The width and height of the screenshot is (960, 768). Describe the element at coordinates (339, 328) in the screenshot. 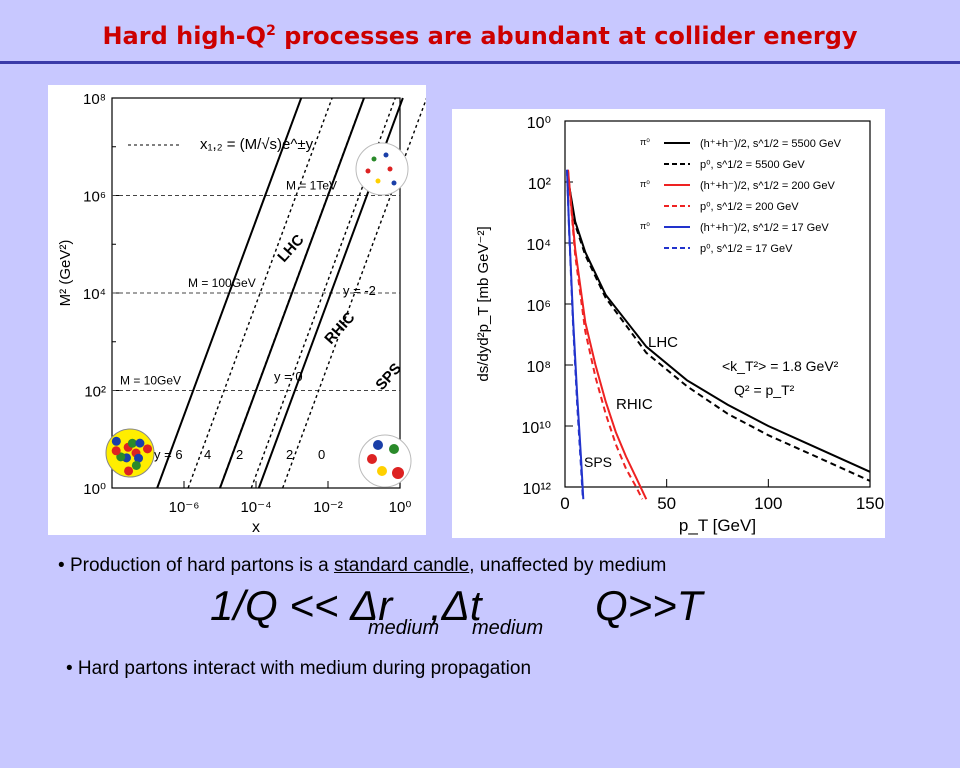

I see `collider-label-rhic: RHIC` at that location.